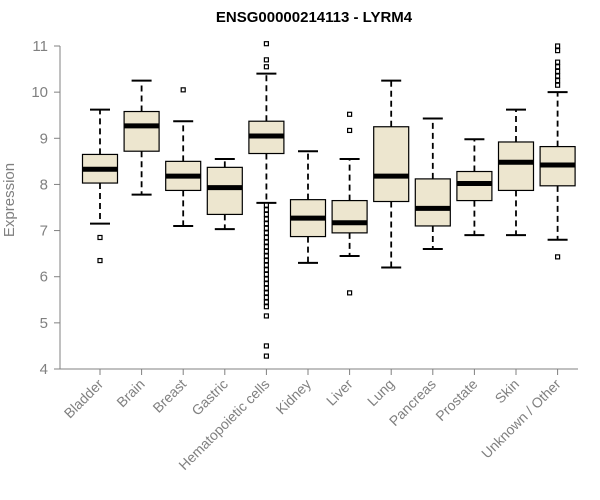  What do you see at coordinates (44, 231) in the screenshot?
I see `y-tick-label: 7` at bounding box center [44, 231].